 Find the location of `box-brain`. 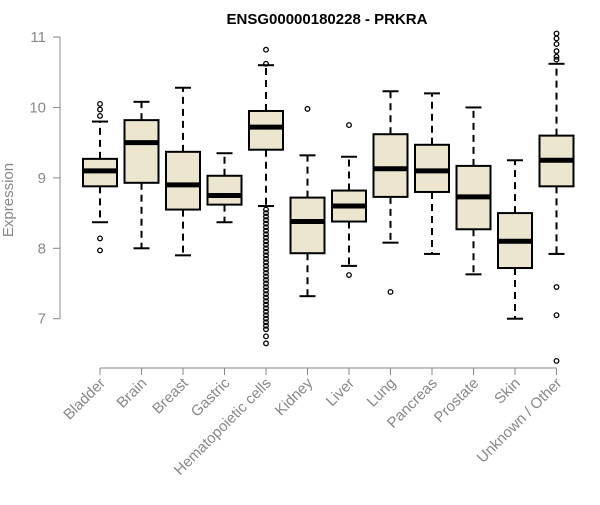

box-brain is located at coordinates (141, 175).